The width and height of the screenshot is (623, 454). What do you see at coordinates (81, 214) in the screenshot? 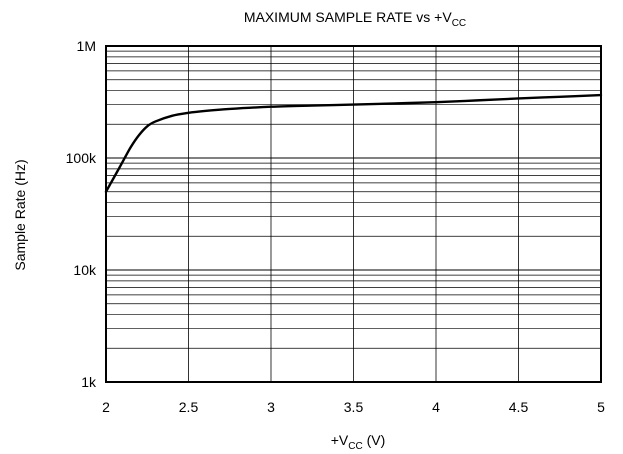
I see `y-axis-tick-labels: 1k 10k 100k 1M` at bounding box center [81, 214].